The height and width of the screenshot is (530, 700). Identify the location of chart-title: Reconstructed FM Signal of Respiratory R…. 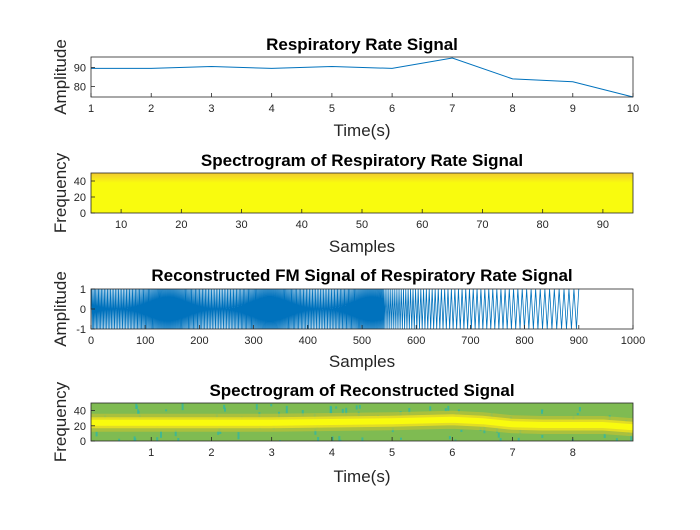
(361, 275).